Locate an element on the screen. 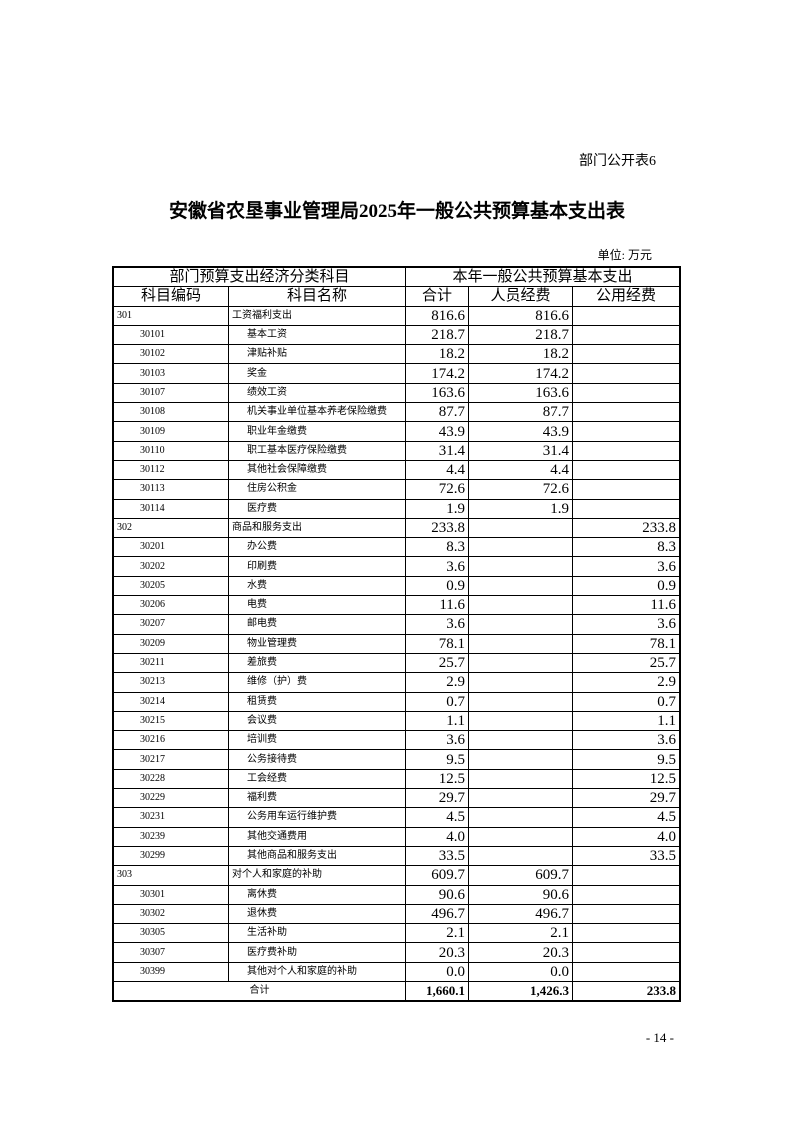 This screenshot has height=1123, width=794. cell-public: 2.9 is located at coordinates (626, 682).